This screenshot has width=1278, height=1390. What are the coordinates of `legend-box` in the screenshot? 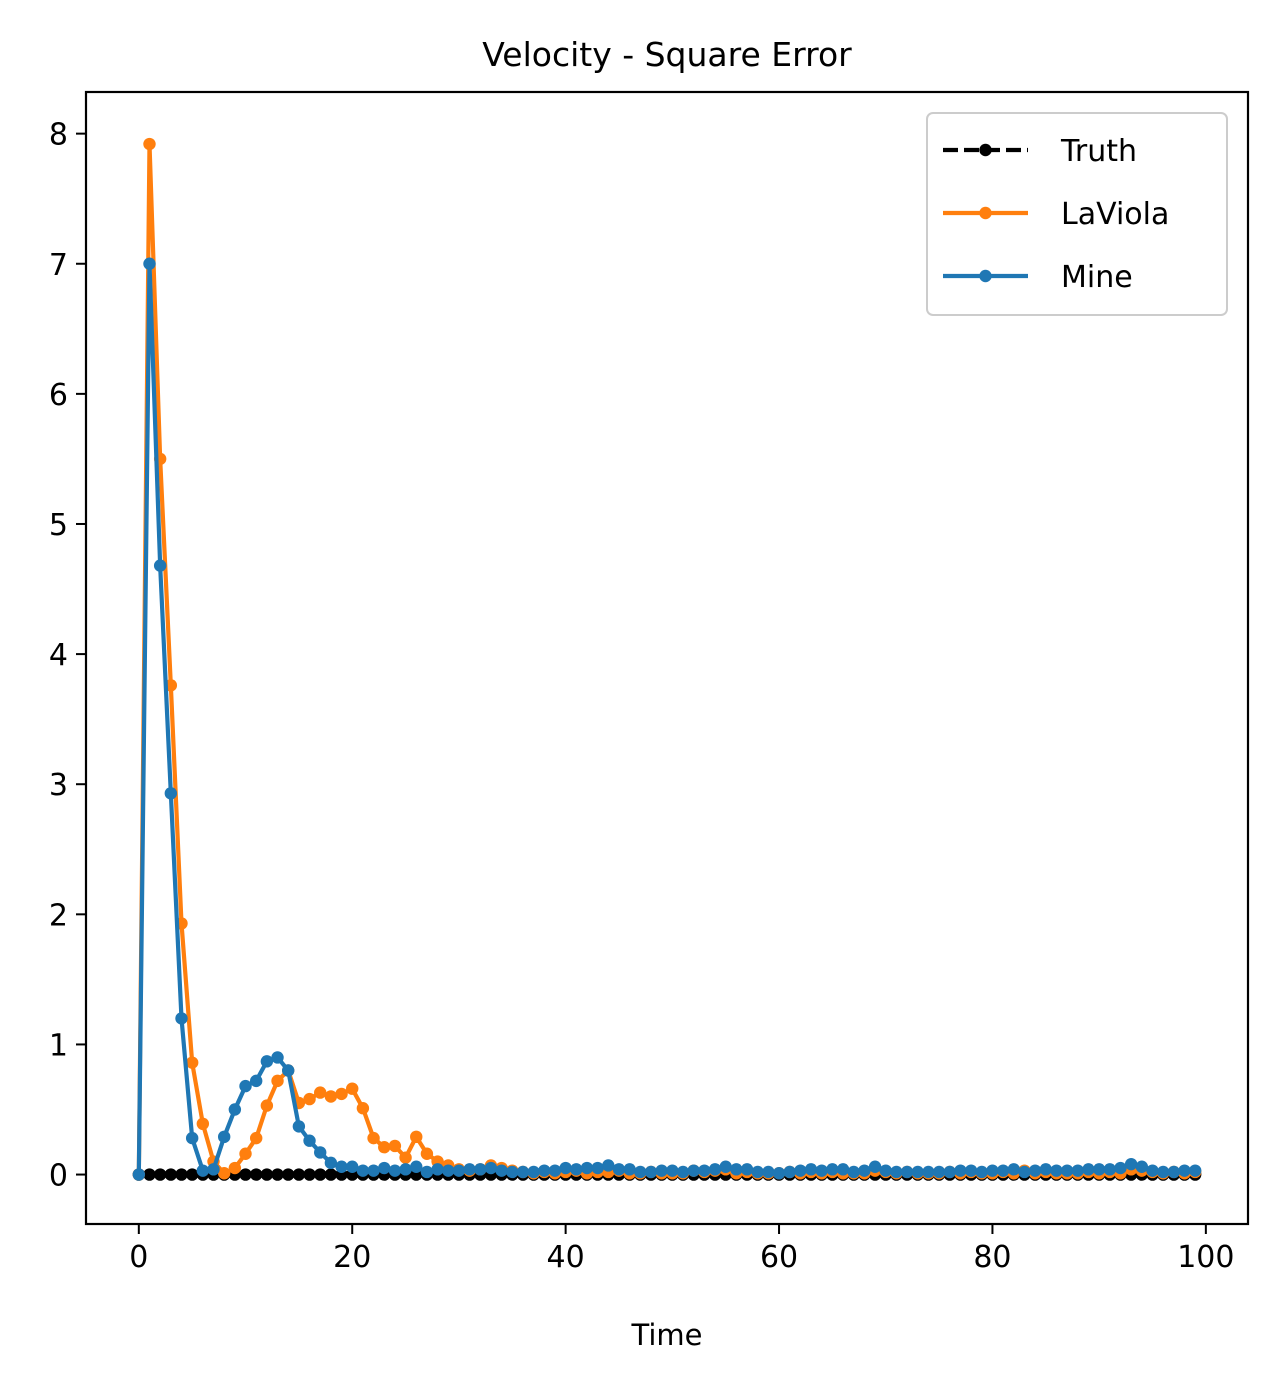 It's located at (1077, 214).